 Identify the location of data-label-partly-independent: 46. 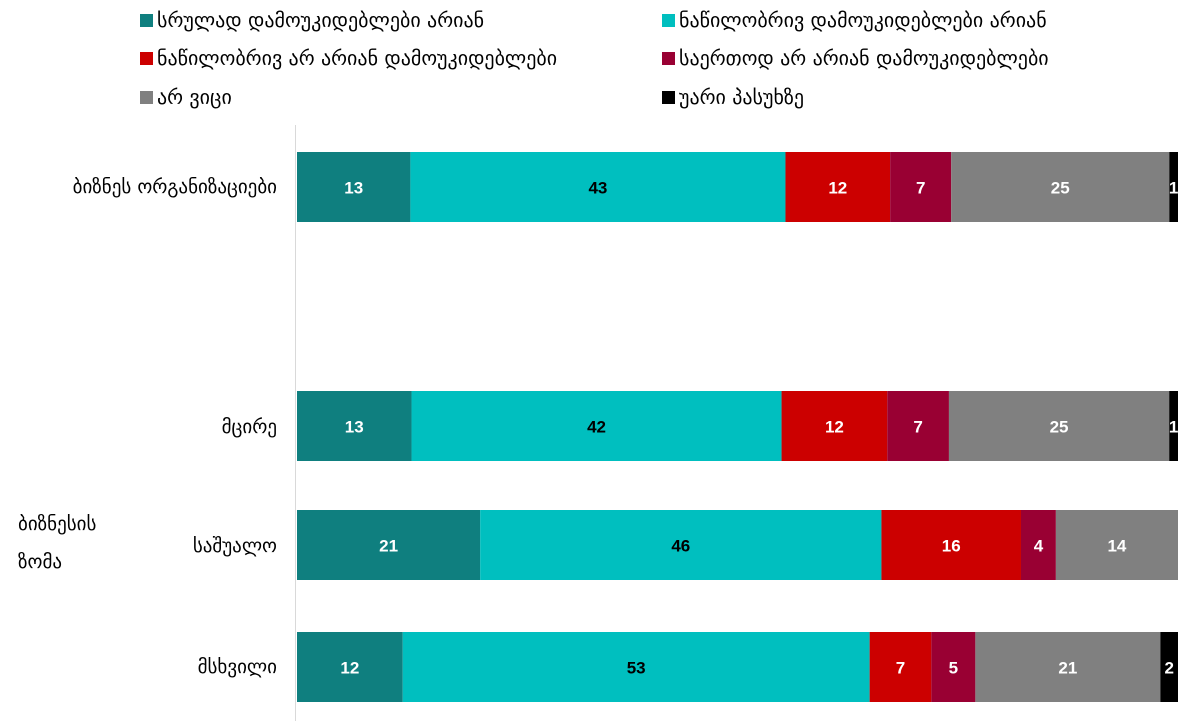
(680, 546).